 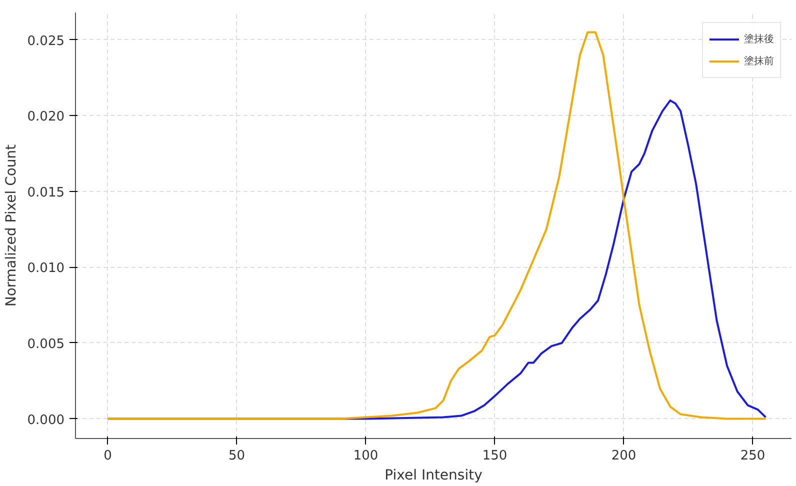 I want to click on x-axis-title: Pixel Intensity, so click(x=433, y=476).